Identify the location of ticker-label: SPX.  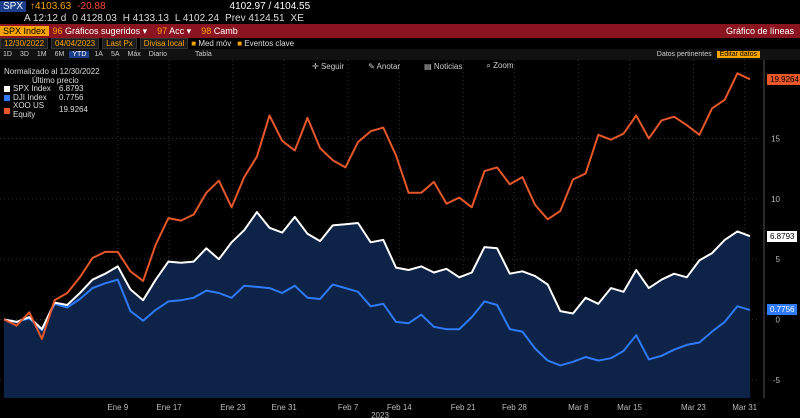
(13, 6).